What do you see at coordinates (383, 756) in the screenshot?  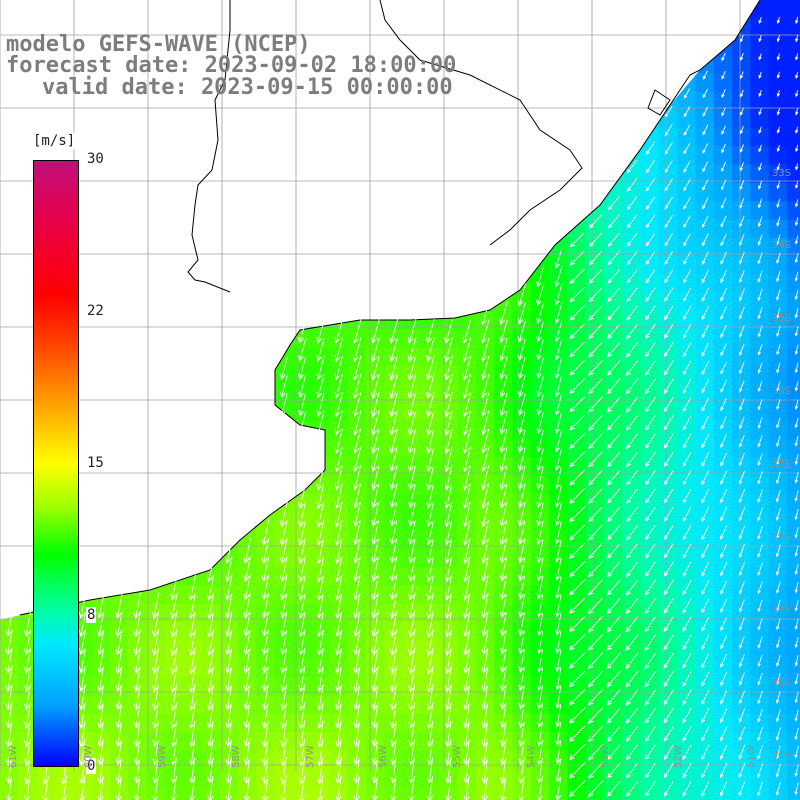 I see `lon-label-56w: 56W` at bounding box center [383, 756].